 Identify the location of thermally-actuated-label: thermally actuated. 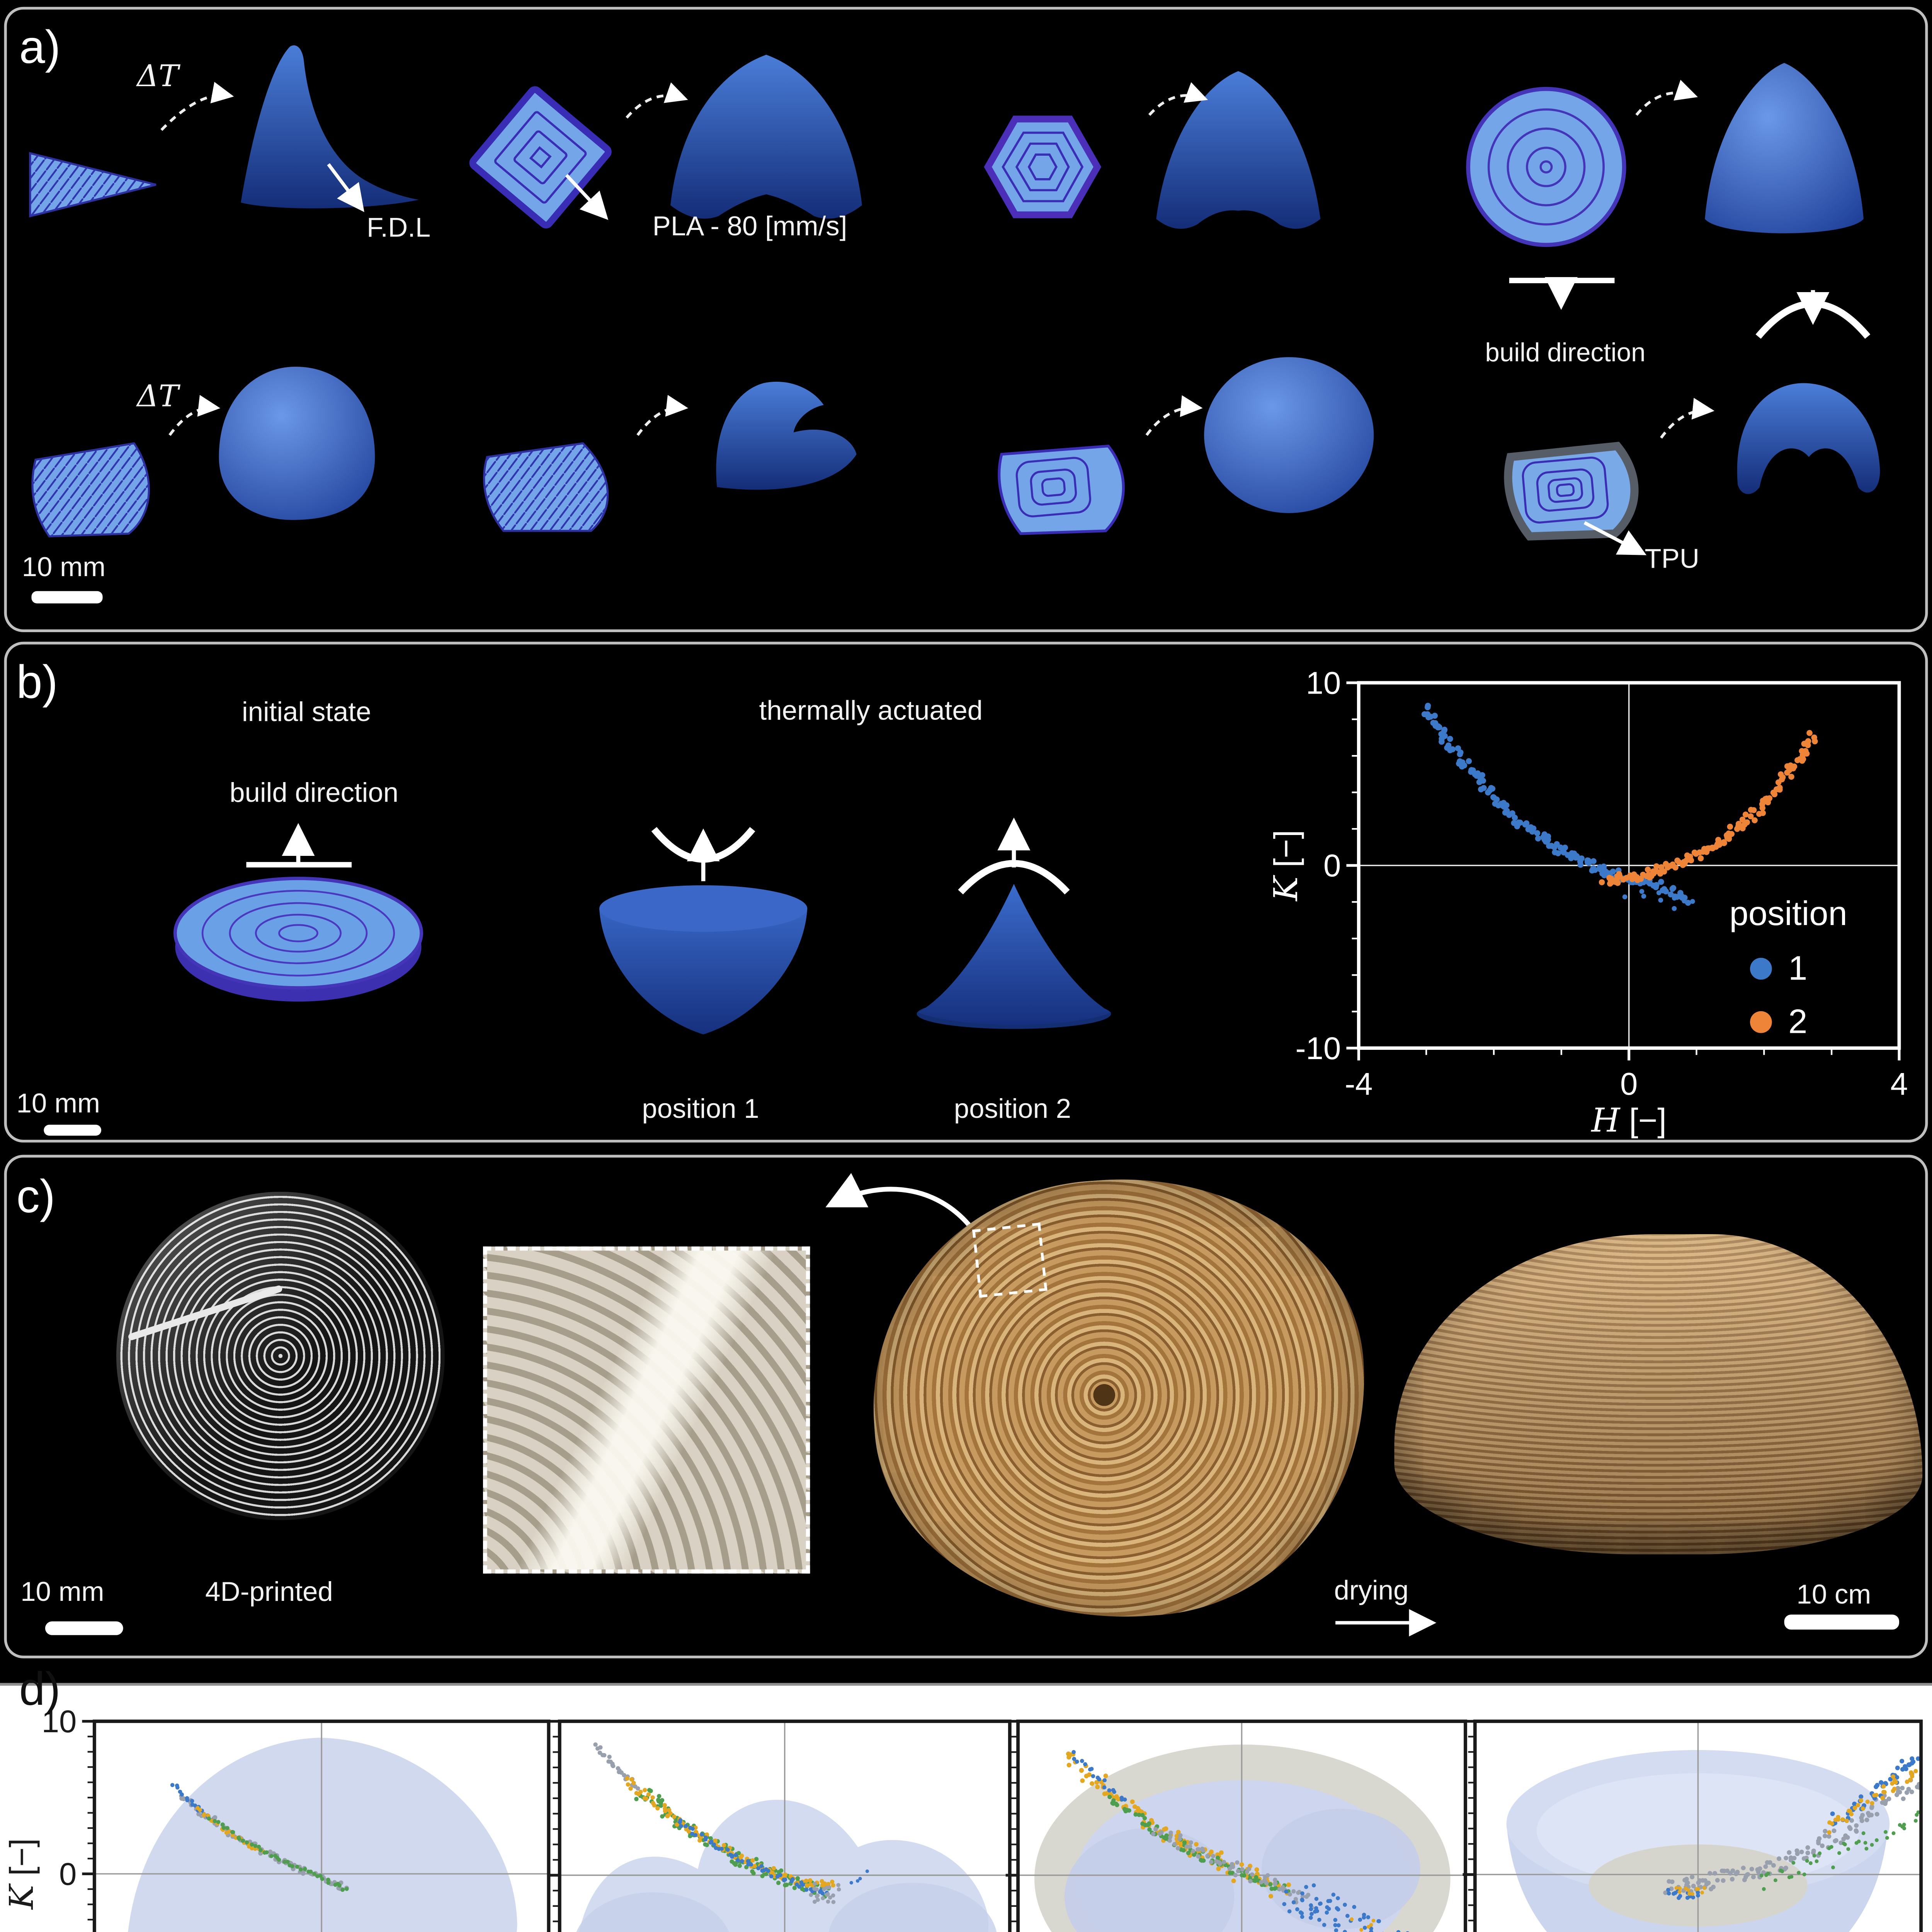
(871, 712).